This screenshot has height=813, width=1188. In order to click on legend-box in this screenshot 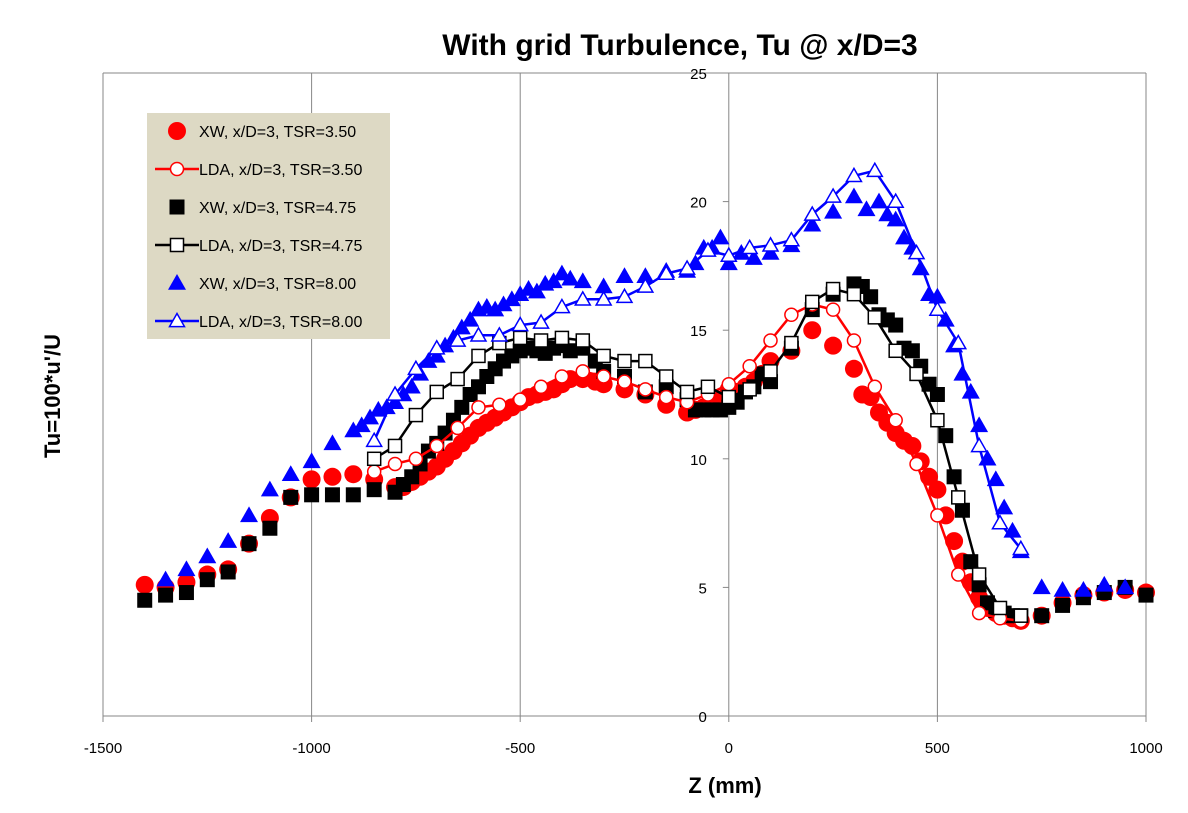, I will do `click(268, 226)`.